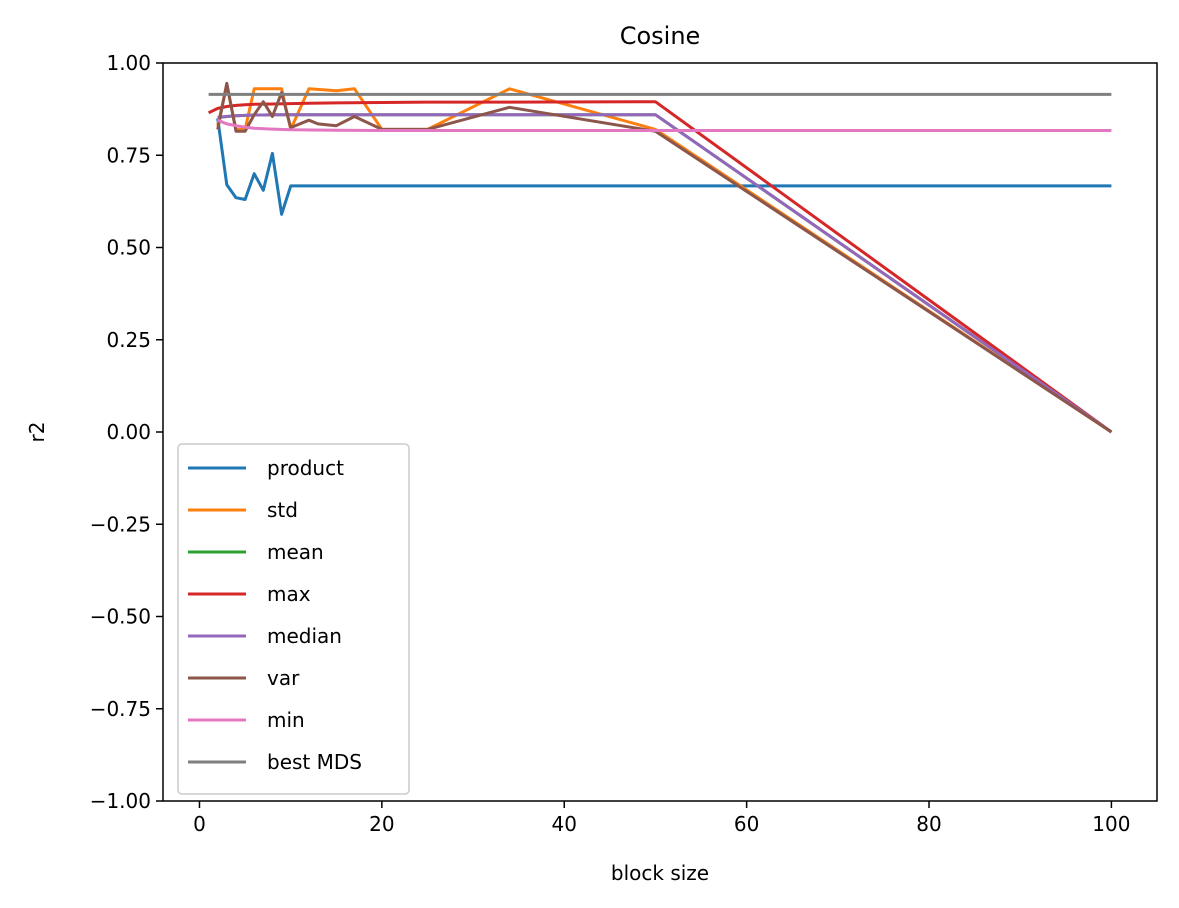 The height and width of the screenshot is (908, 1179). Describe the element at coordinates (381, 824) in the screenshot. I see `x-tick-label: 20` at that location.